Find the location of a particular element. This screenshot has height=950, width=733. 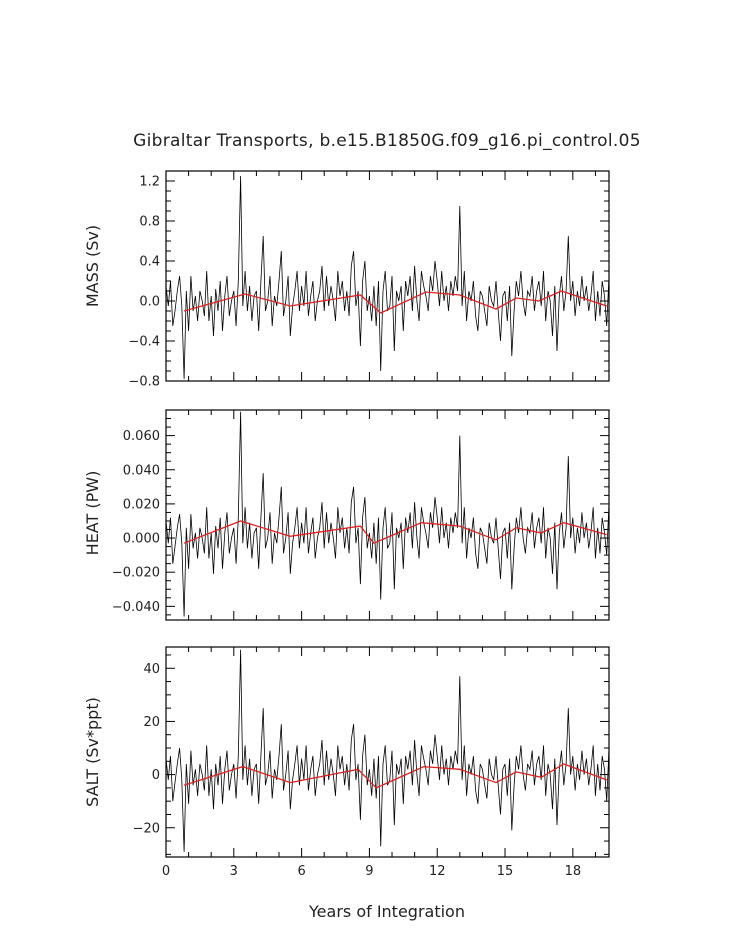

x-axis-label: Years of Integration is located at coordinates (386, 911).